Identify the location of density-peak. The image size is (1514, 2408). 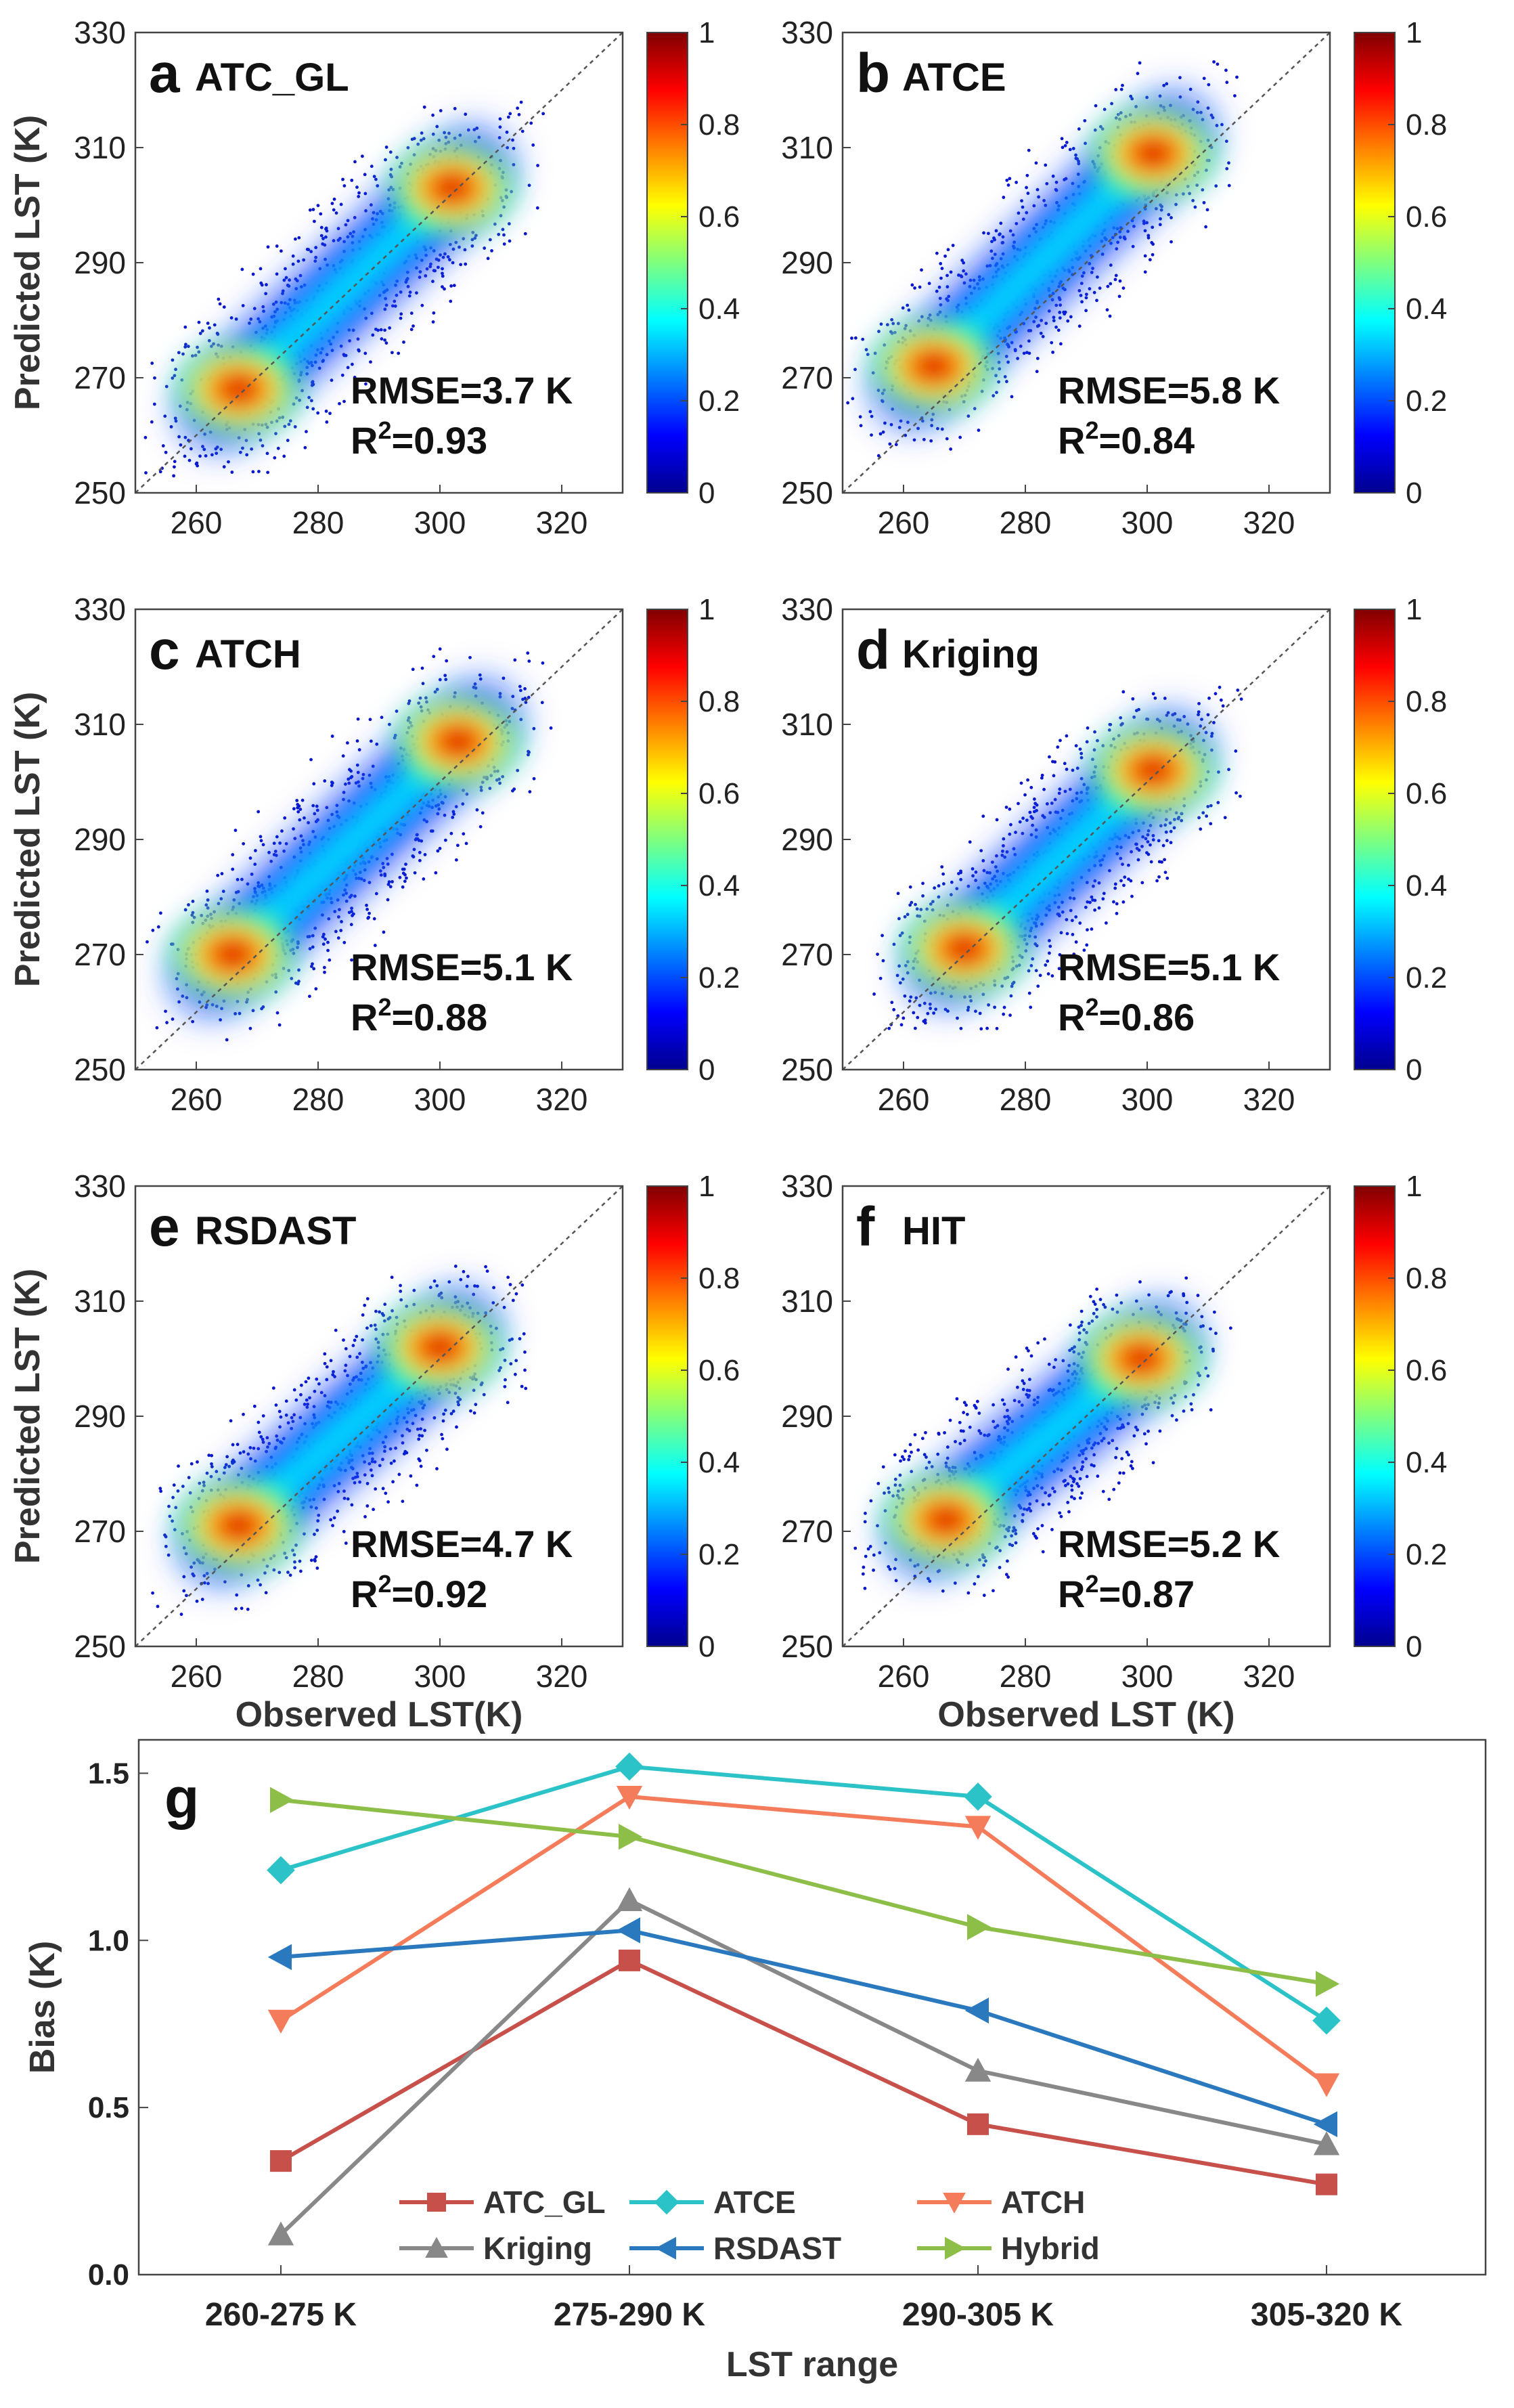
(440, 1347).